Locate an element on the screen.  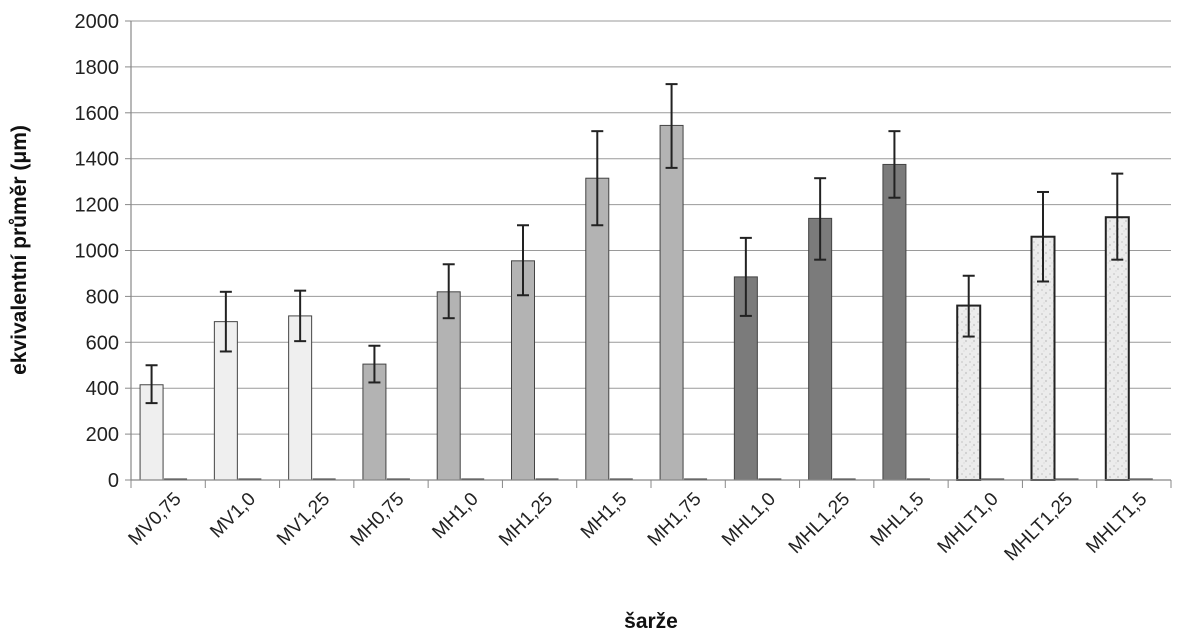
error-bar-MHL1,5 is located at coordinates (894, 164).